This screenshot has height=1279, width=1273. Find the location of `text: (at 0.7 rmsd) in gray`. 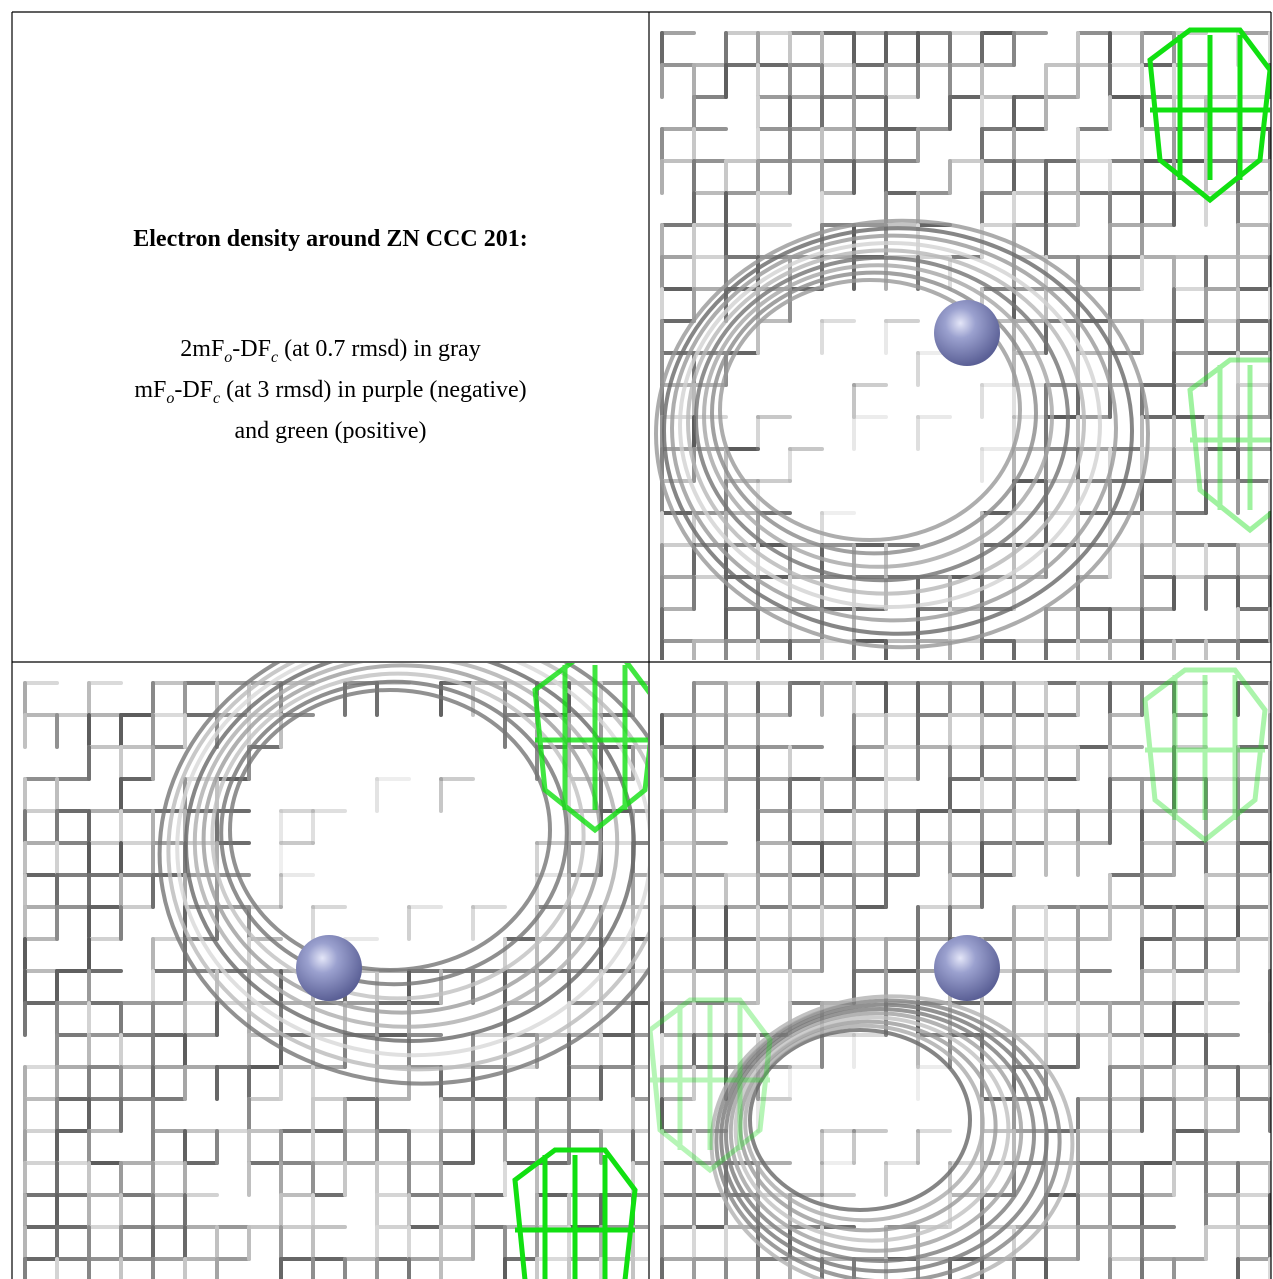

text: (at 0.7 rmsd) in gray is located at coordinates (379, 349).